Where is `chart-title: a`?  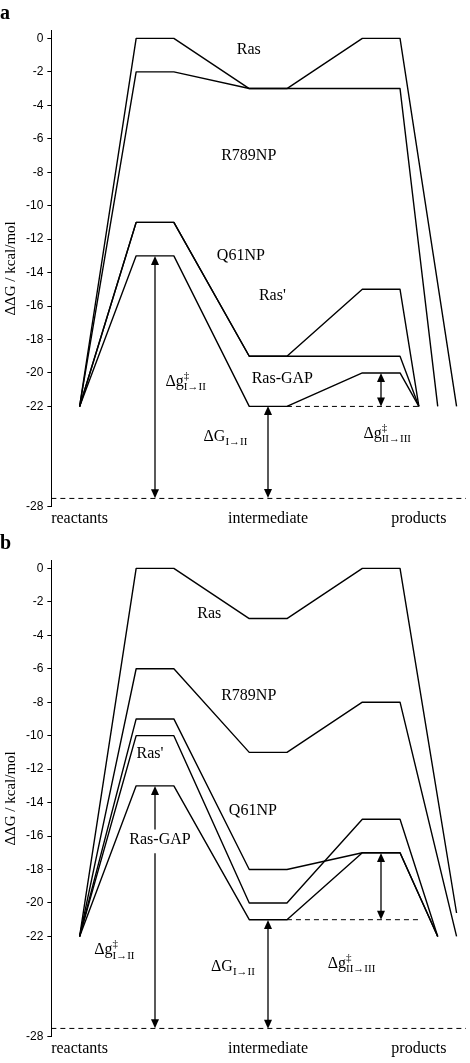 chart-title: a is located at coordinates (5, 12).